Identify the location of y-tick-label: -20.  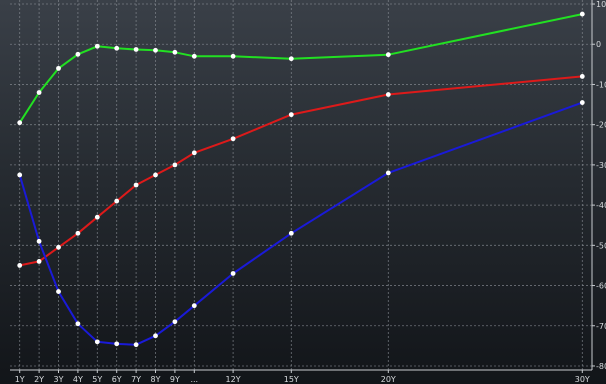
(601, 125).